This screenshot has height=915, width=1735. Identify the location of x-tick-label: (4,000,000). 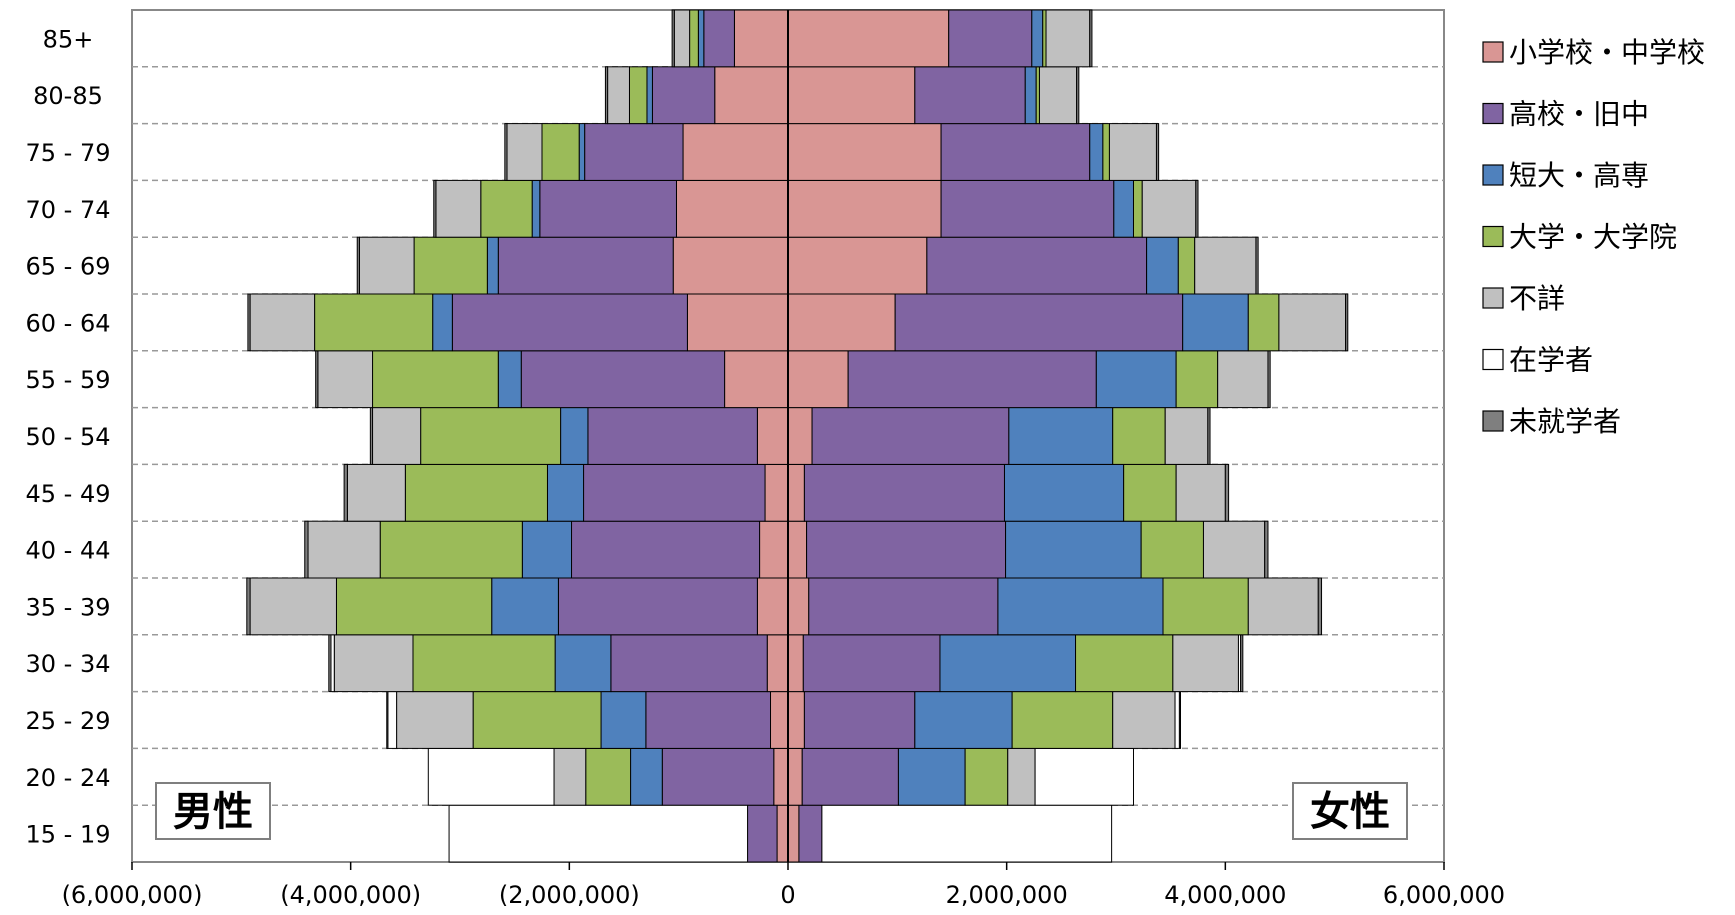
(350, 895).